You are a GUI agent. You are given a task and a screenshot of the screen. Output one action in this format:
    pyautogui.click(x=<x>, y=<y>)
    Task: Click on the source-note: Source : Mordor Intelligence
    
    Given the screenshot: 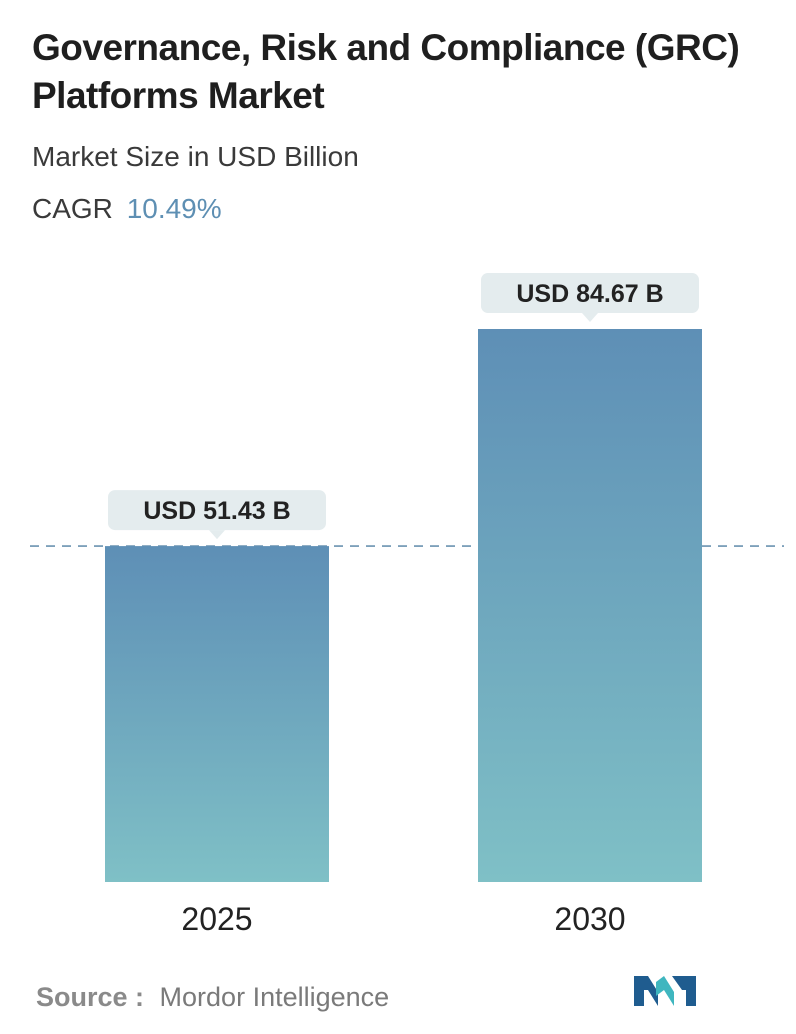 What is the action you would take?
    pyautogui.click(x=212, y=997)
    